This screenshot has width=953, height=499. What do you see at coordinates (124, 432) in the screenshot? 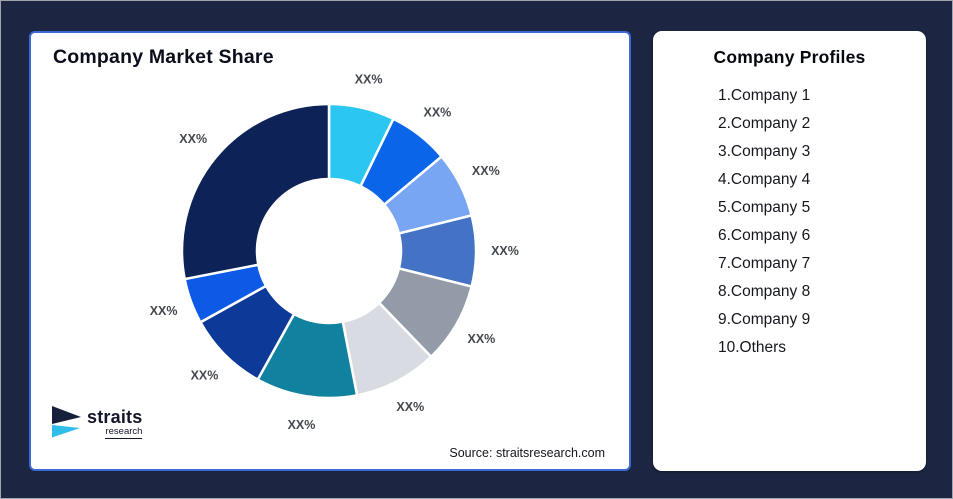
I see `logo-subtitle: research` at bounding box center [124, 432].